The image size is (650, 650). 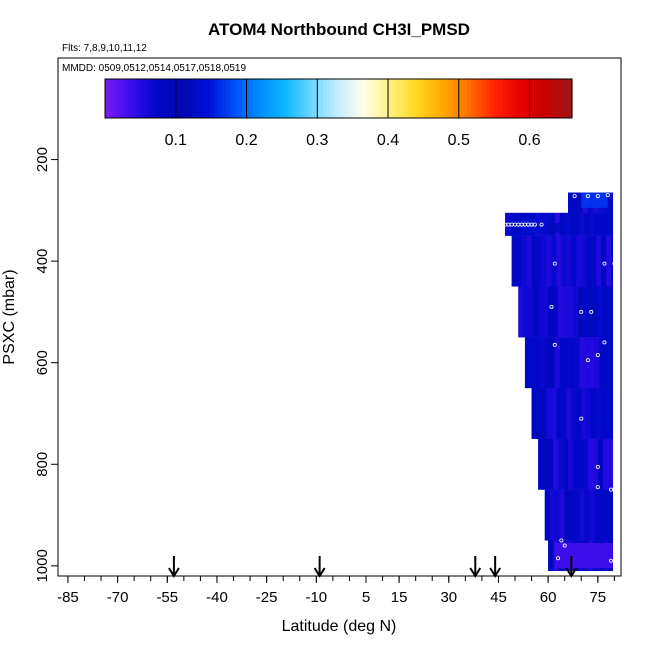 I want to click on flight-arrows, so click(x=373, y=567).